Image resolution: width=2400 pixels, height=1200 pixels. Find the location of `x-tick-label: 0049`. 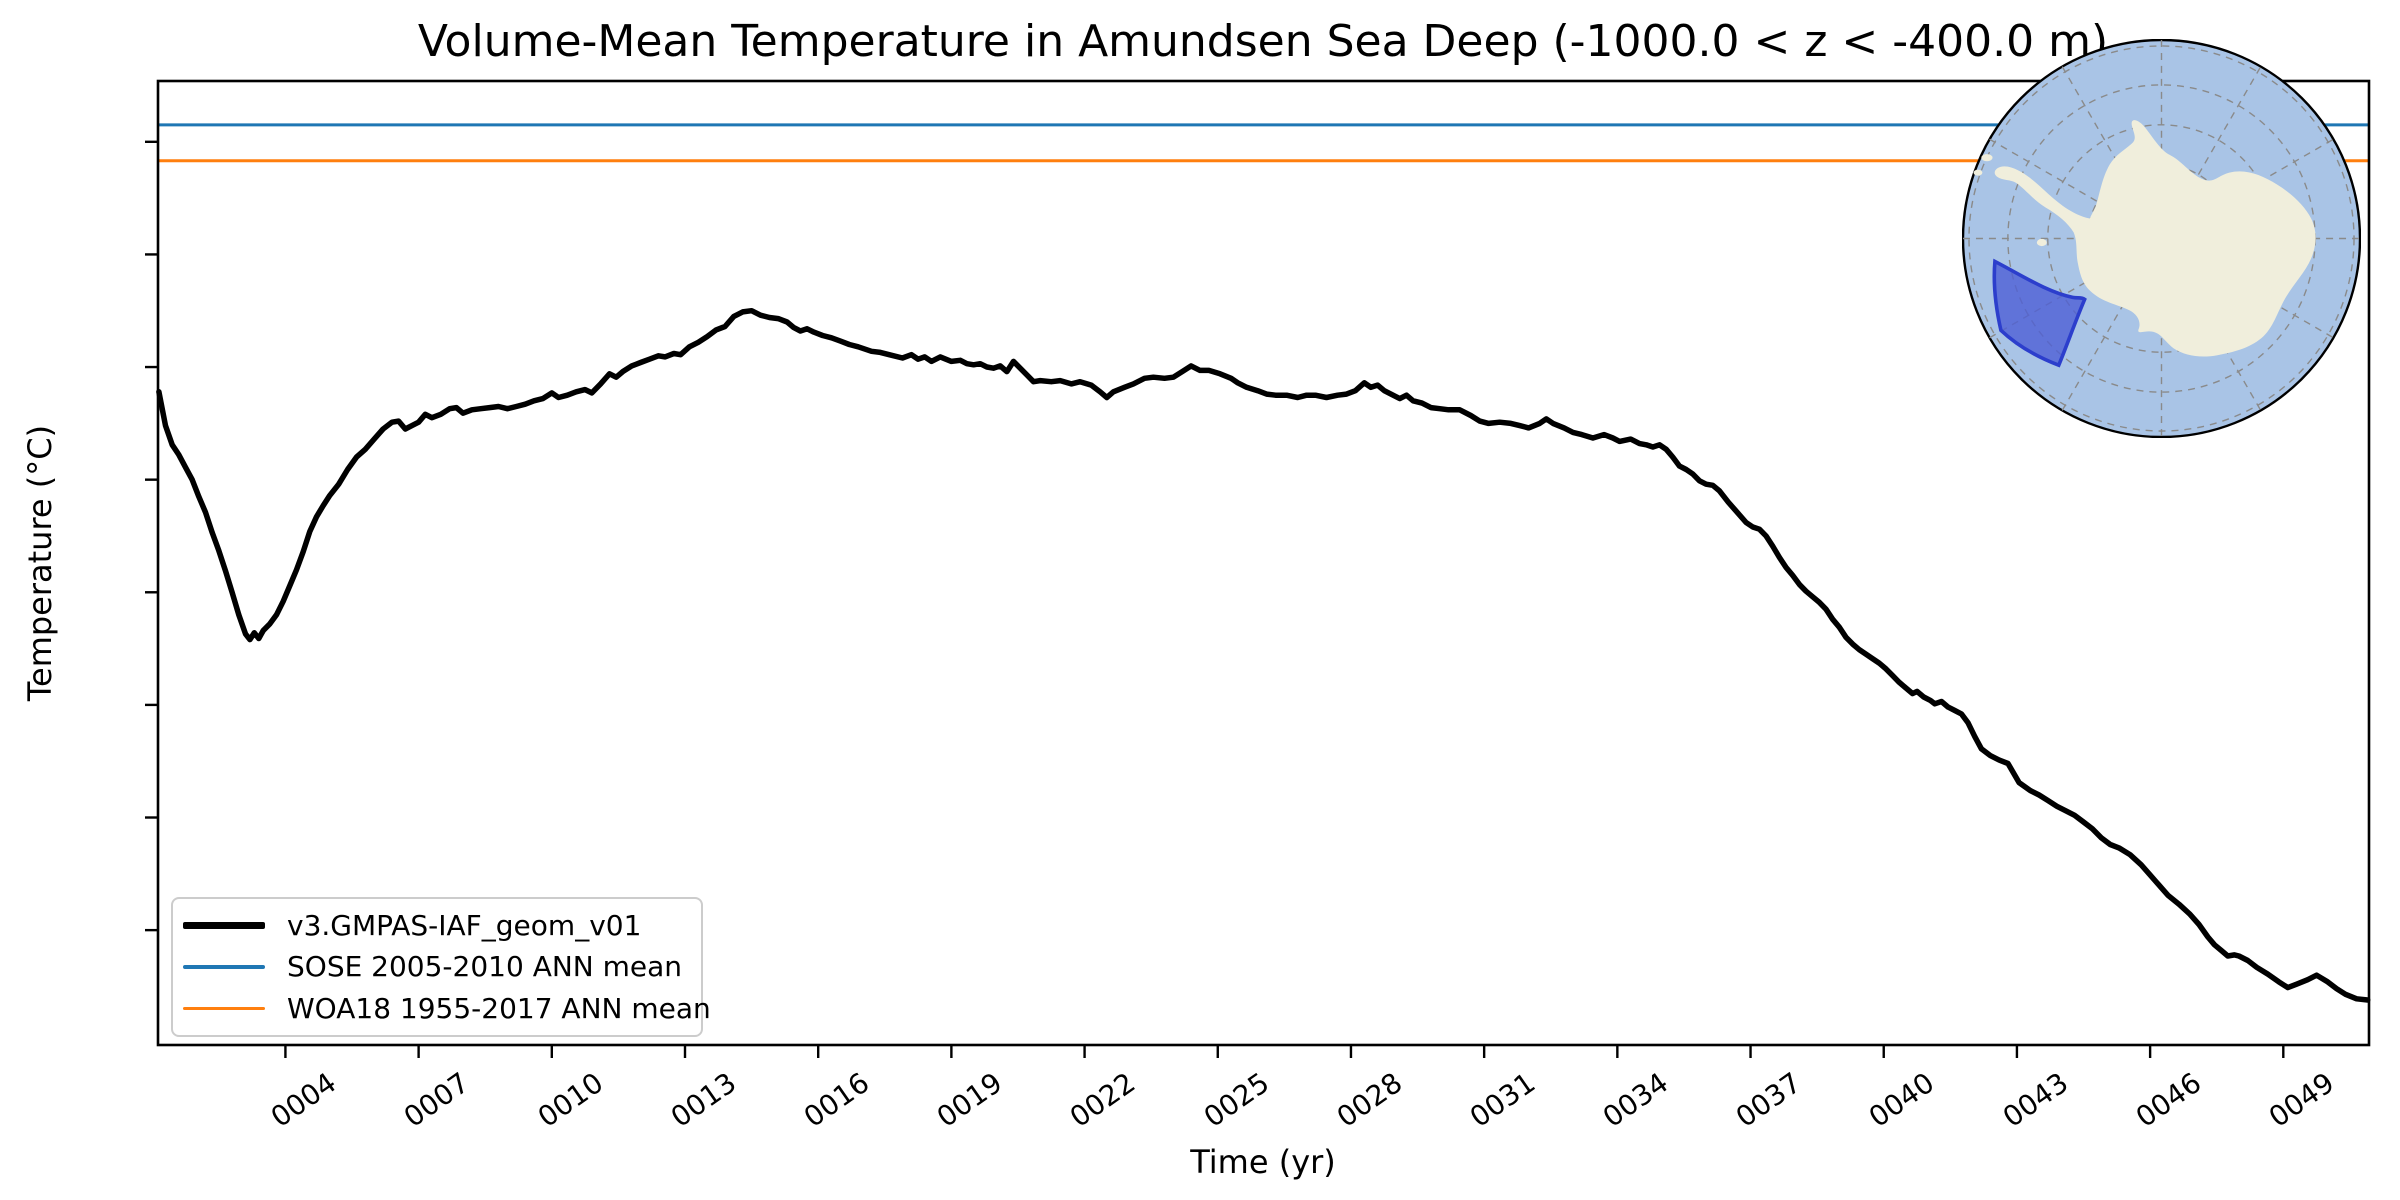

x-tick-label: 0049 is located at coordinates (2301, 1100).